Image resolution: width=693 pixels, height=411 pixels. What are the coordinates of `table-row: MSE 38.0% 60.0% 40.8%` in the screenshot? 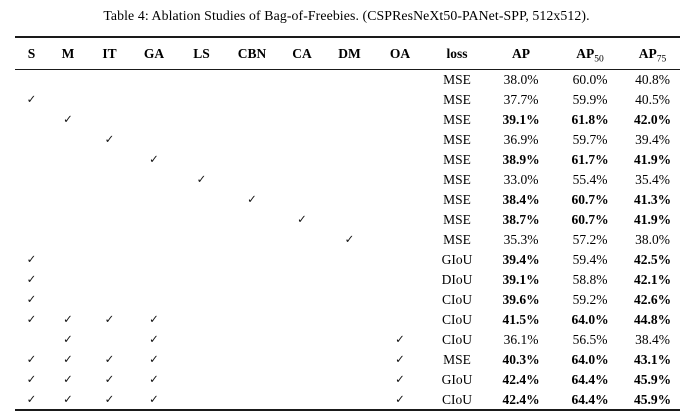 It's located at (347, 80).